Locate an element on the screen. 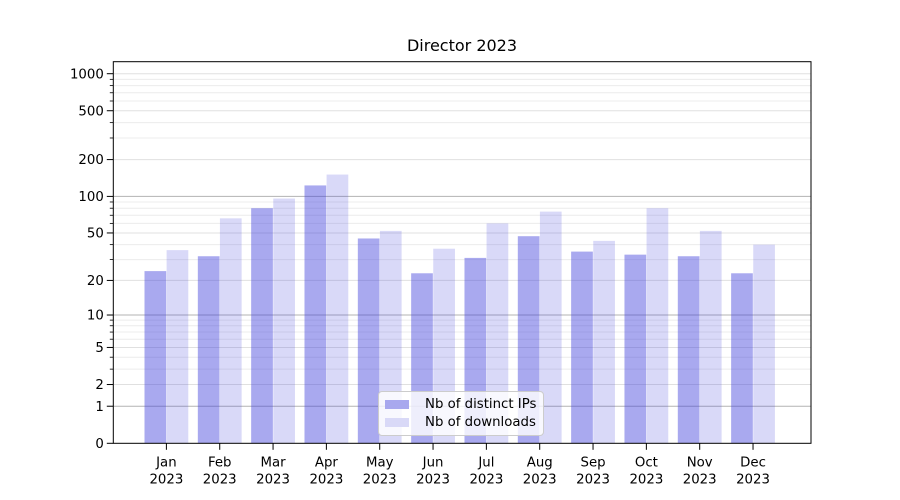  y-tick-label: 100 is located at coordinates (90, 197).